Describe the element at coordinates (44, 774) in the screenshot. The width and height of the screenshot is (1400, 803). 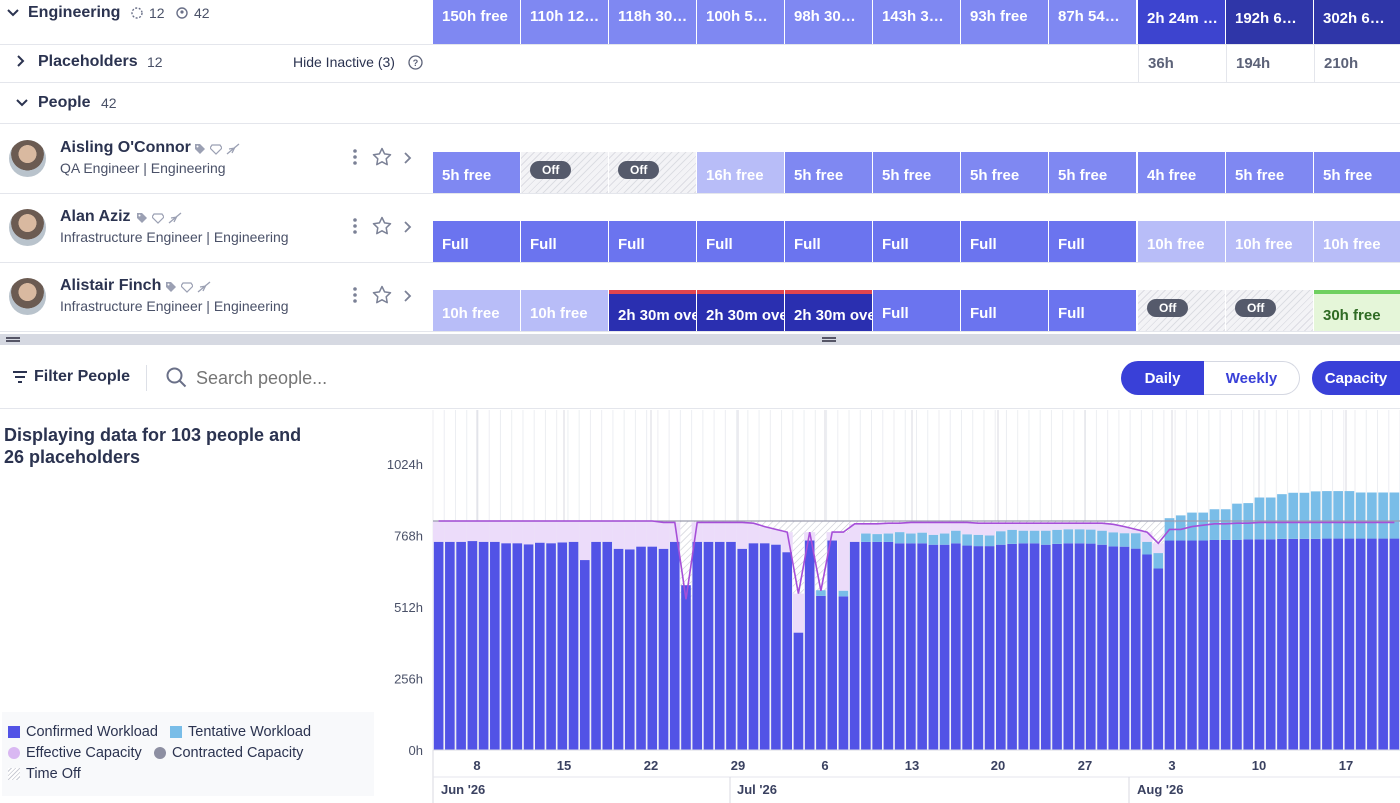
I see `legend-time-off: Time Off` at that location.